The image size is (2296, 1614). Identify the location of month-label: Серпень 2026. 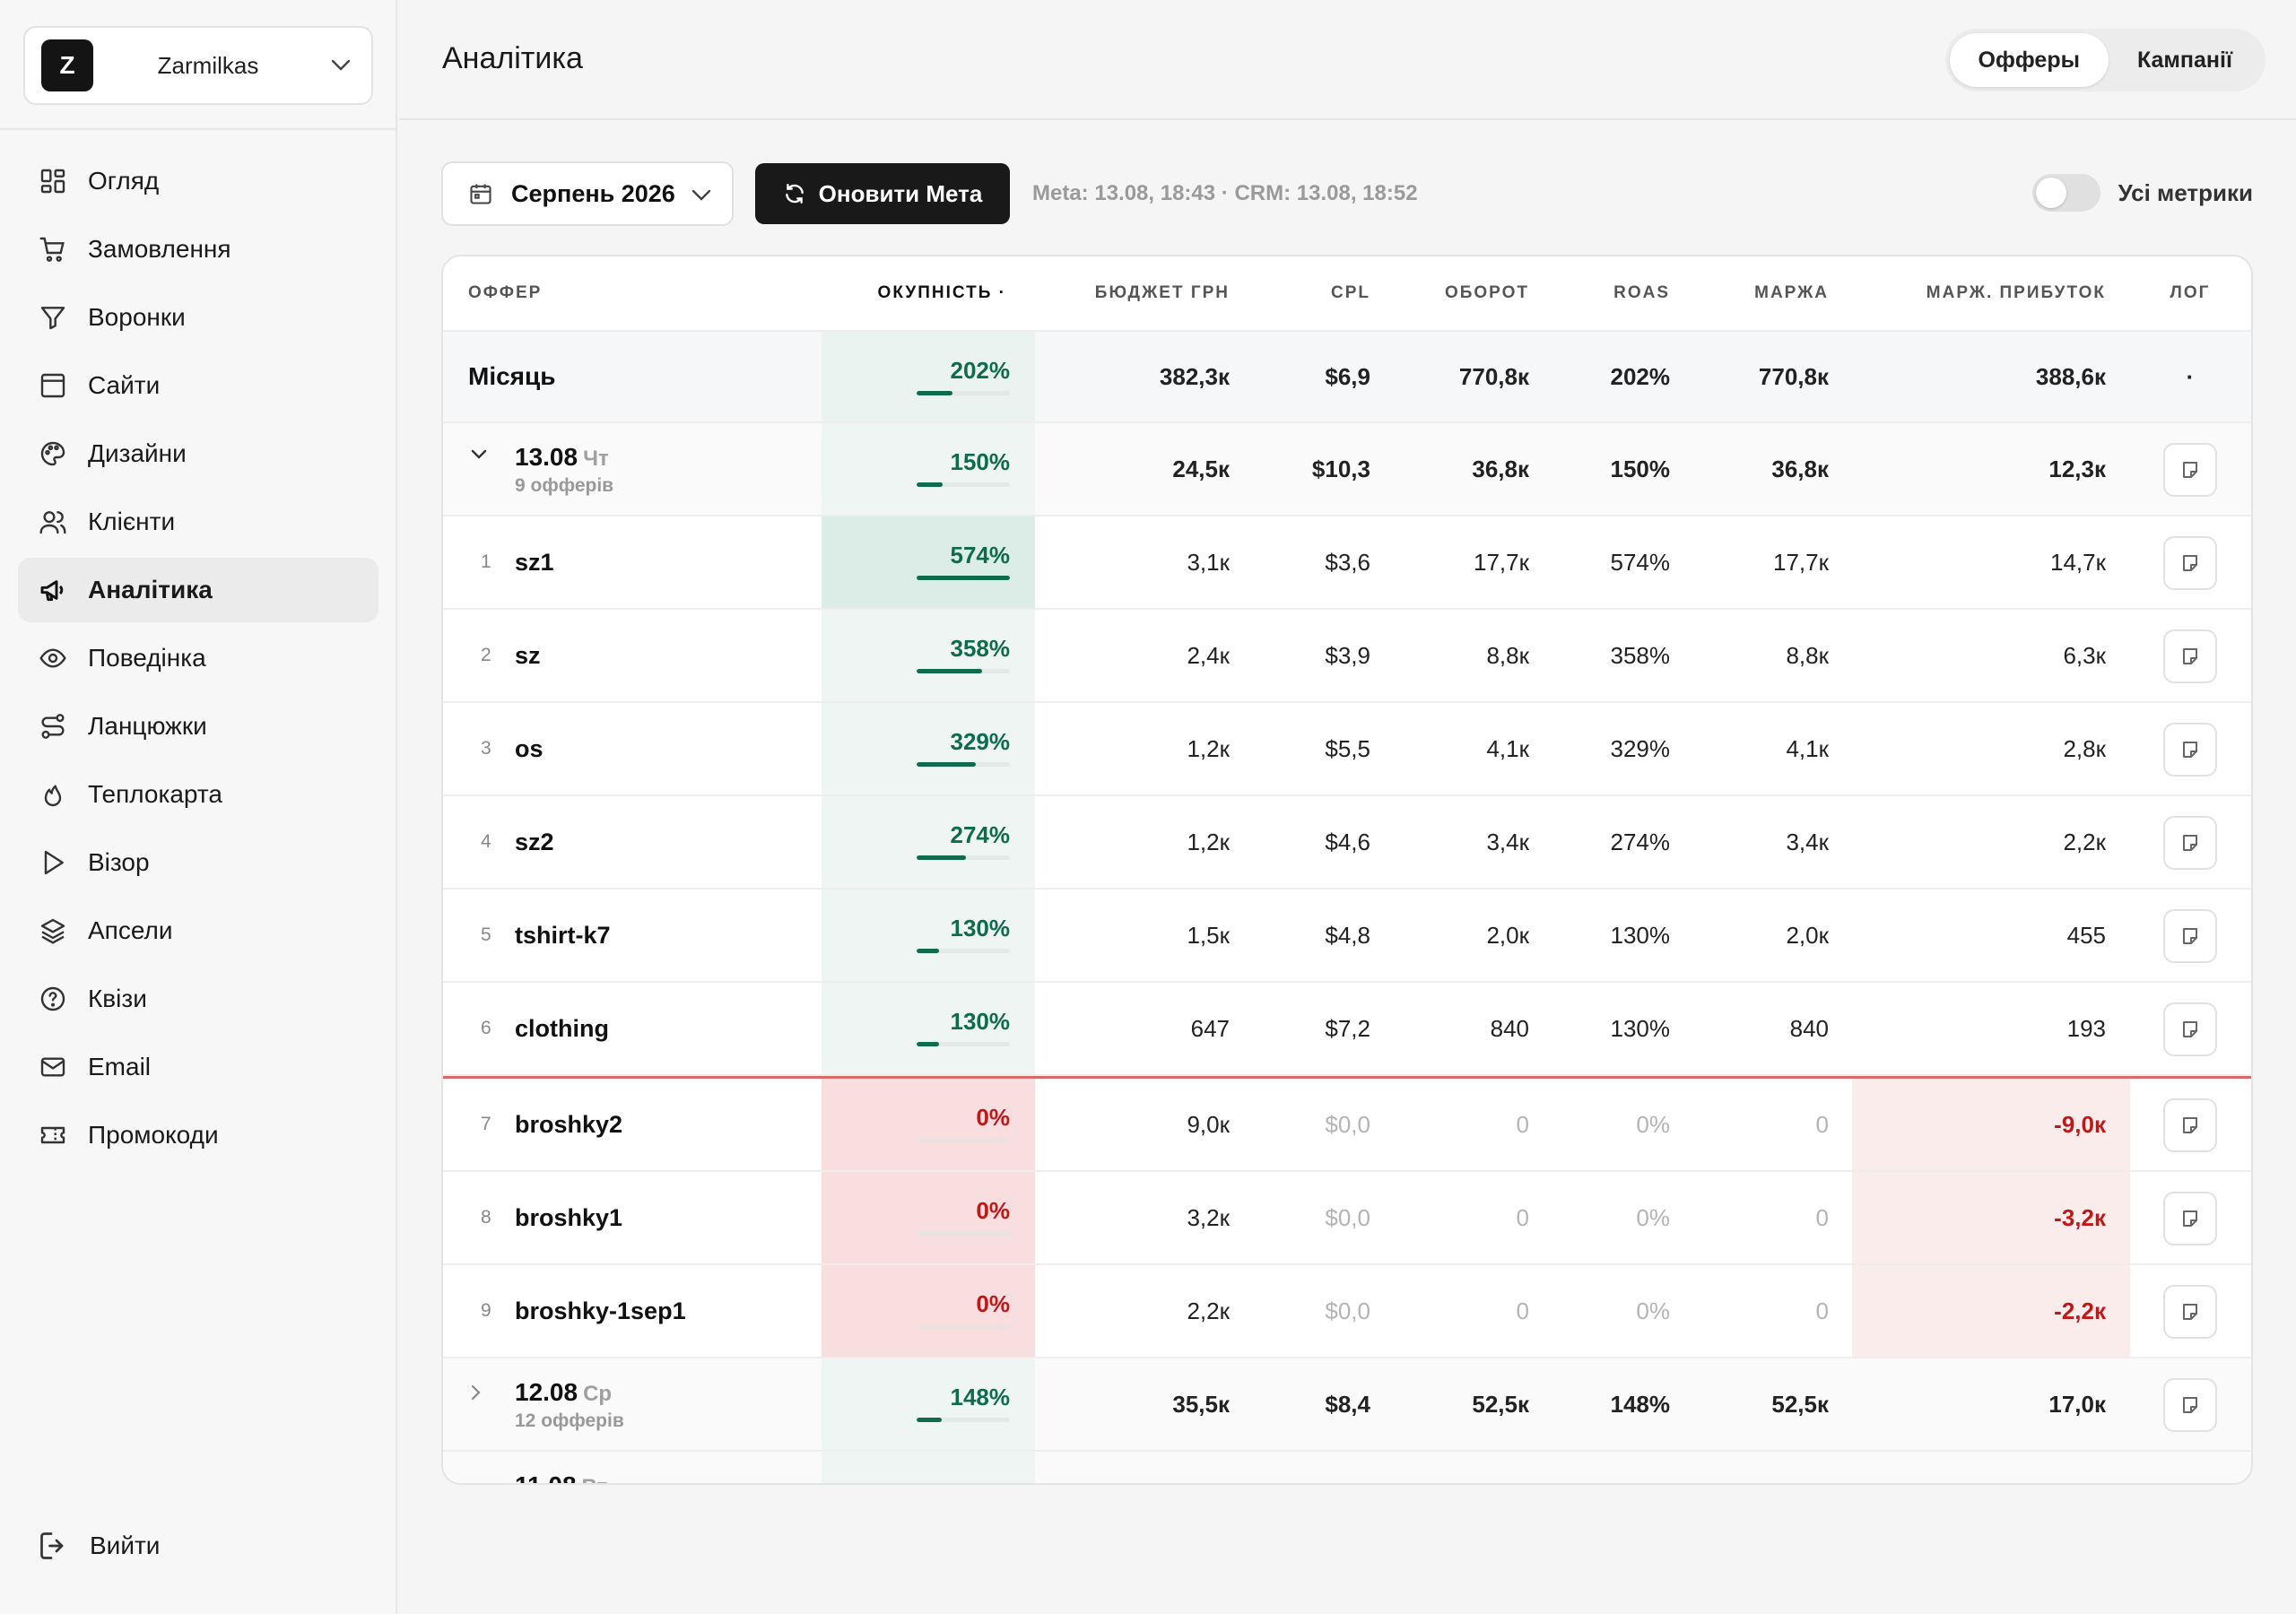
(593, 193).